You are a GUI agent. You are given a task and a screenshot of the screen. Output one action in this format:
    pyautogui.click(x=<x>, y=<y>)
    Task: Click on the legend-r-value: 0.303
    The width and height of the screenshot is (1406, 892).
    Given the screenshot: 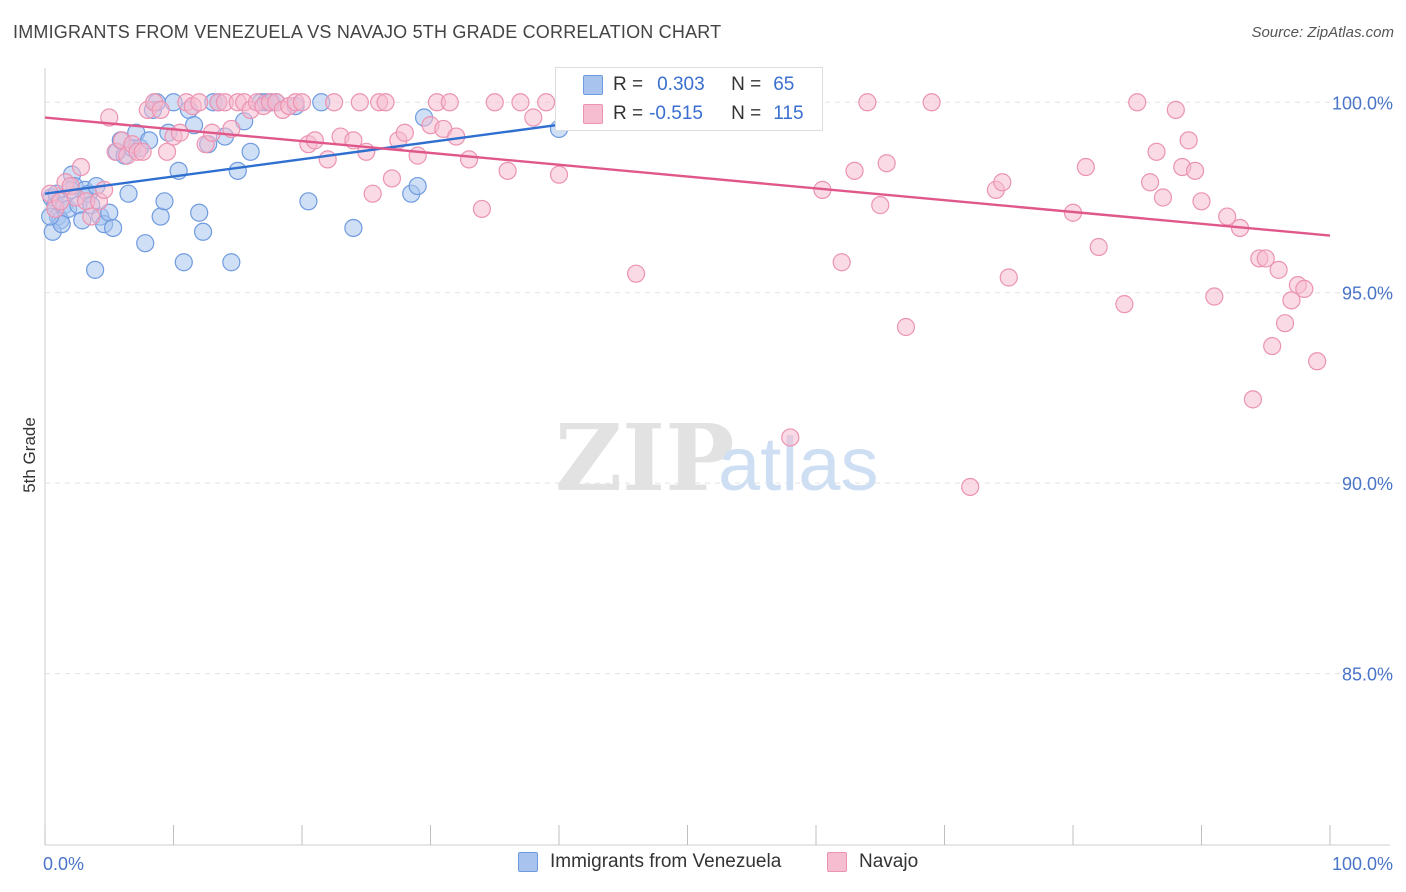 What is the action you would take?
    pyautogui.click(x=681, y=84)
    